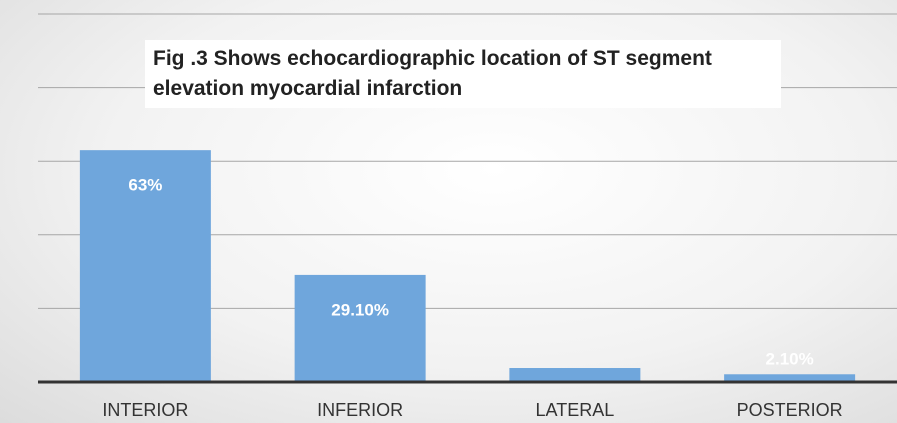 This screenshot has height=423, width=897. I want to click on value-label: 63%, so click(145, 185).